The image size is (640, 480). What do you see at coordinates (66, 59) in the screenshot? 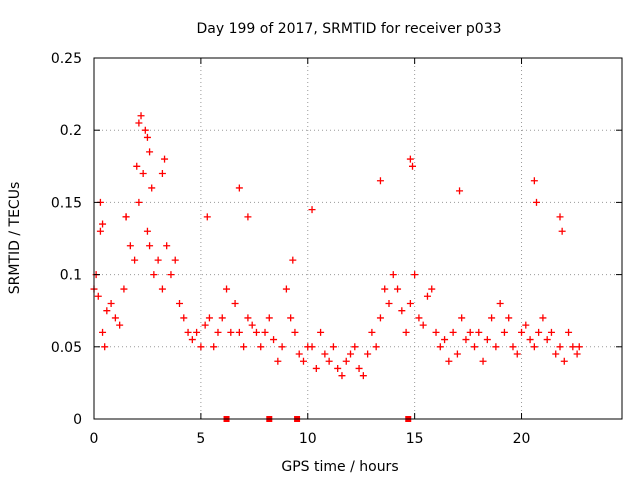
I see `y-tick-label: 0.25` at bounding box center [66, 59].